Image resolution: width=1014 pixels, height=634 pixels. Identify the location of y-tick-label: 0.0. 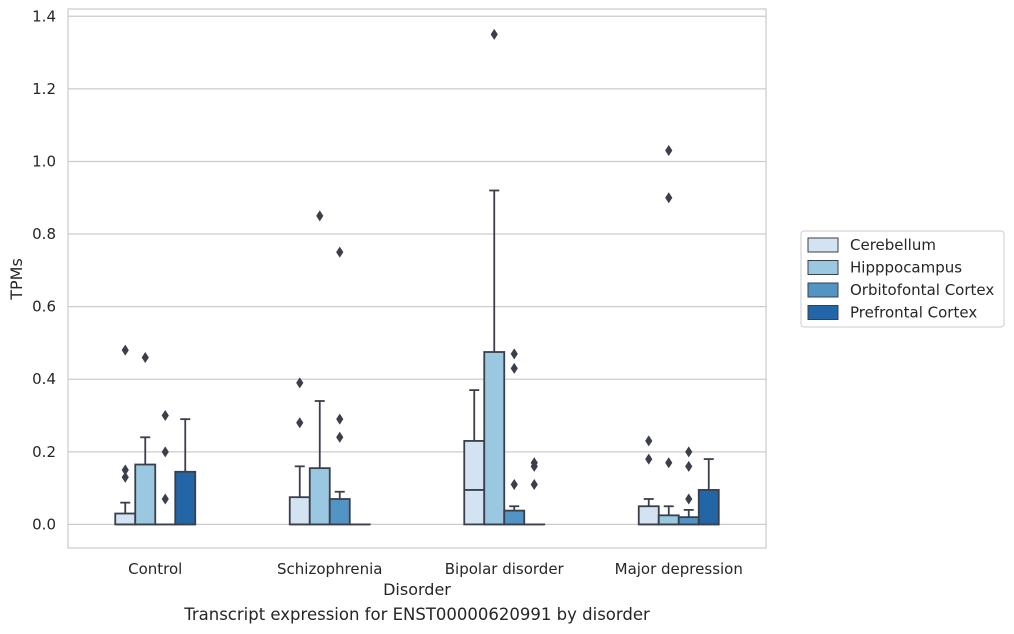
(44, 524).